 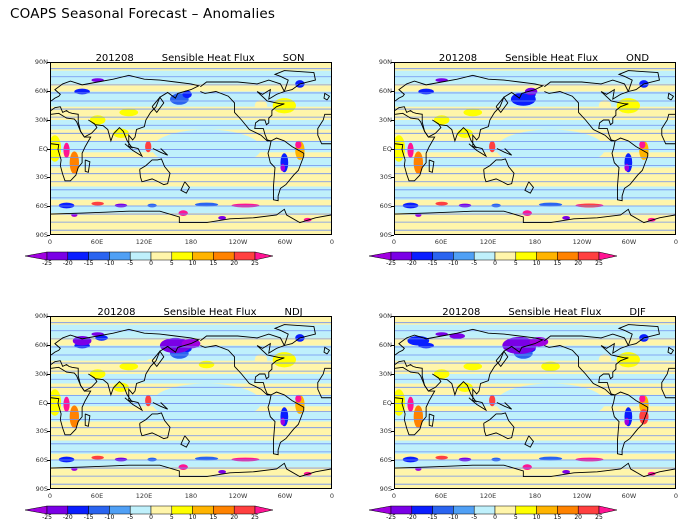 I want to click on lon-label: 120E, so click(x=144, y=496).